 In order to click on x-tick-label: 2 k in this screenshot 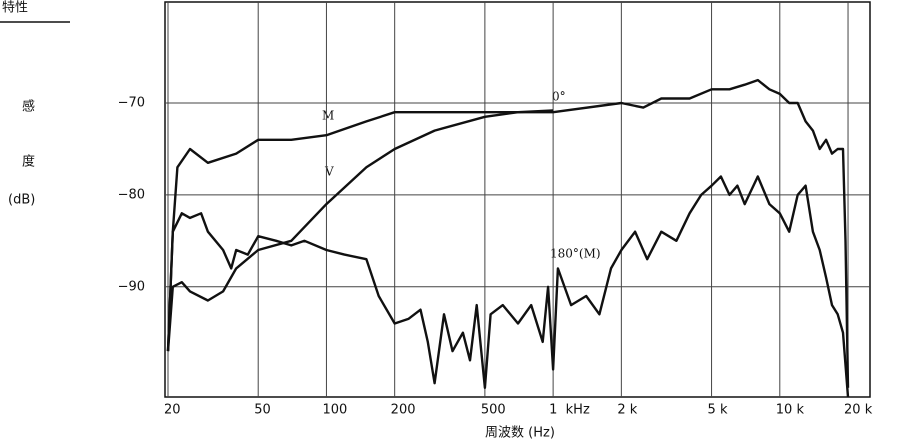, I will do `click(627, 410)`.